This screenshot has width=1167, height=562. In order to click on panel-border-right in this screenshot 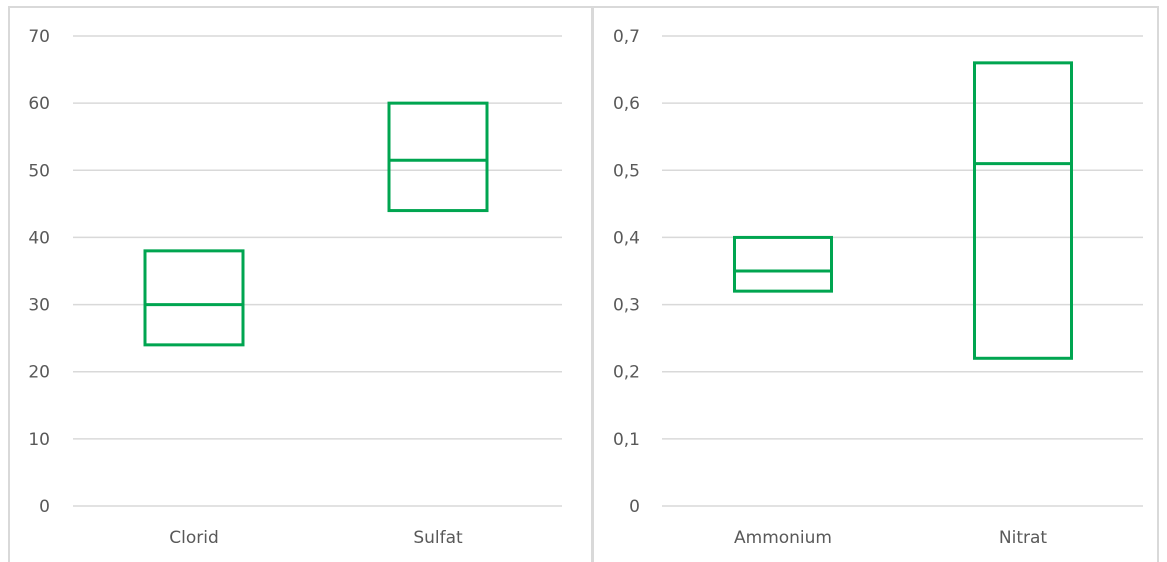, I will do `click(1158, 284)`.